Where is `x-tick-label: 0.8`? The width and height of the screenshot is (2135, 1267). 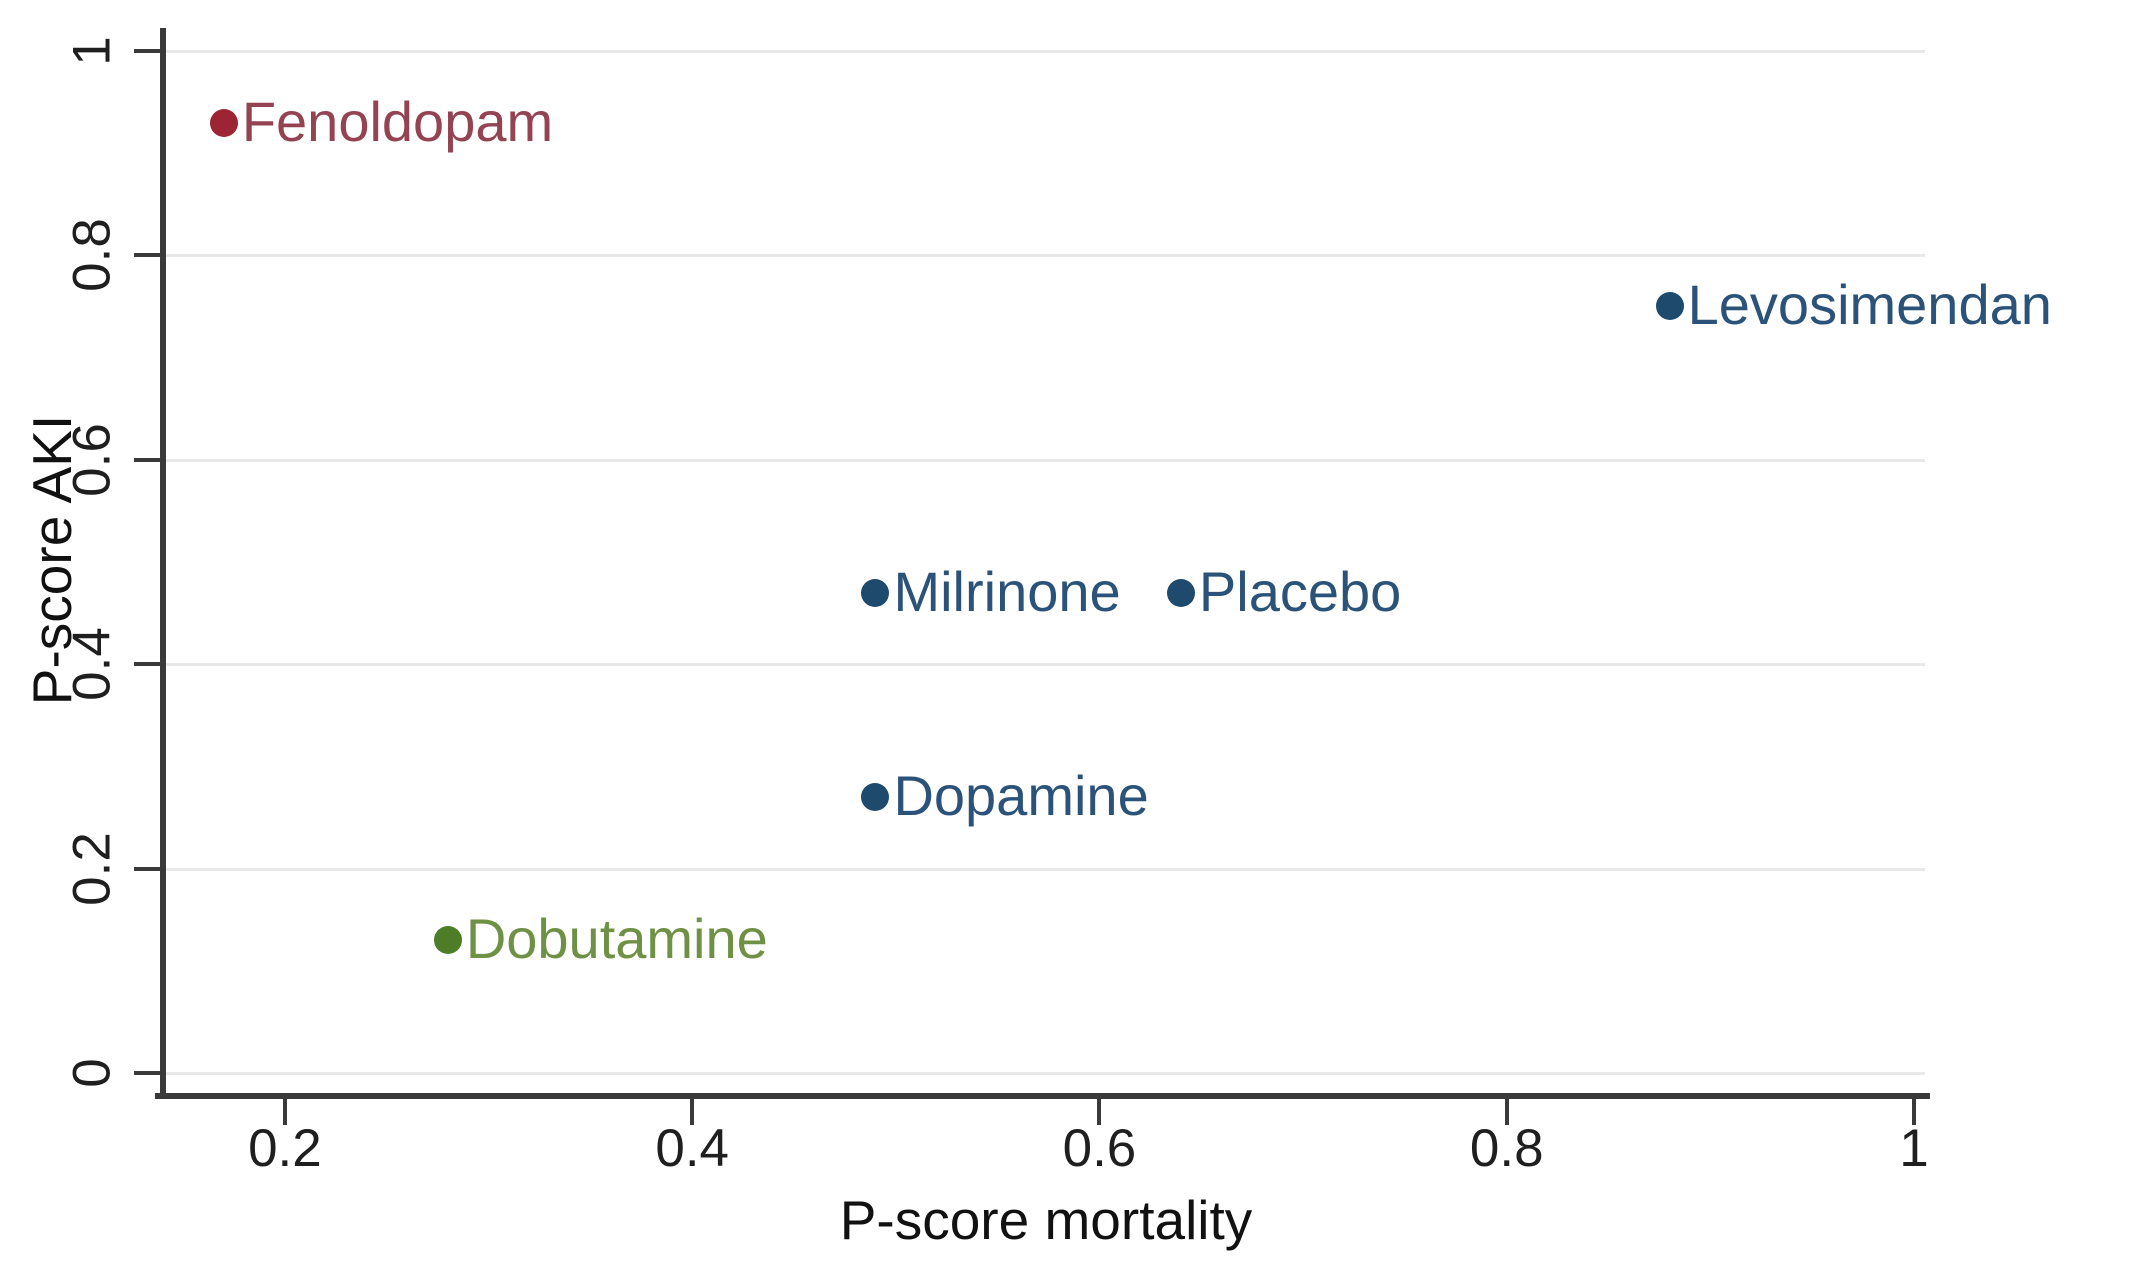 x-tick-label: 0.8 is located at coordinates (1506, 1148).